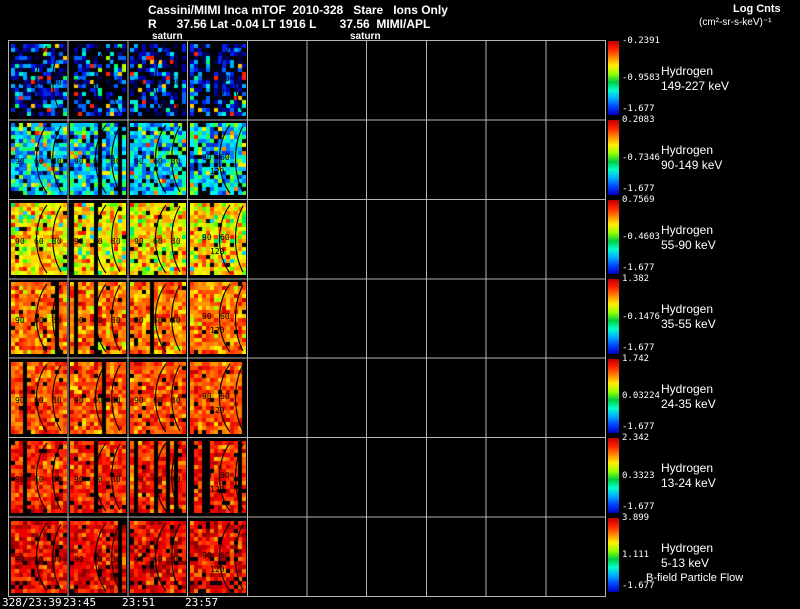 The image size is (800, 609). I want to click on panel-label: Hydrogen 90-149 keV, so click(691, 158).